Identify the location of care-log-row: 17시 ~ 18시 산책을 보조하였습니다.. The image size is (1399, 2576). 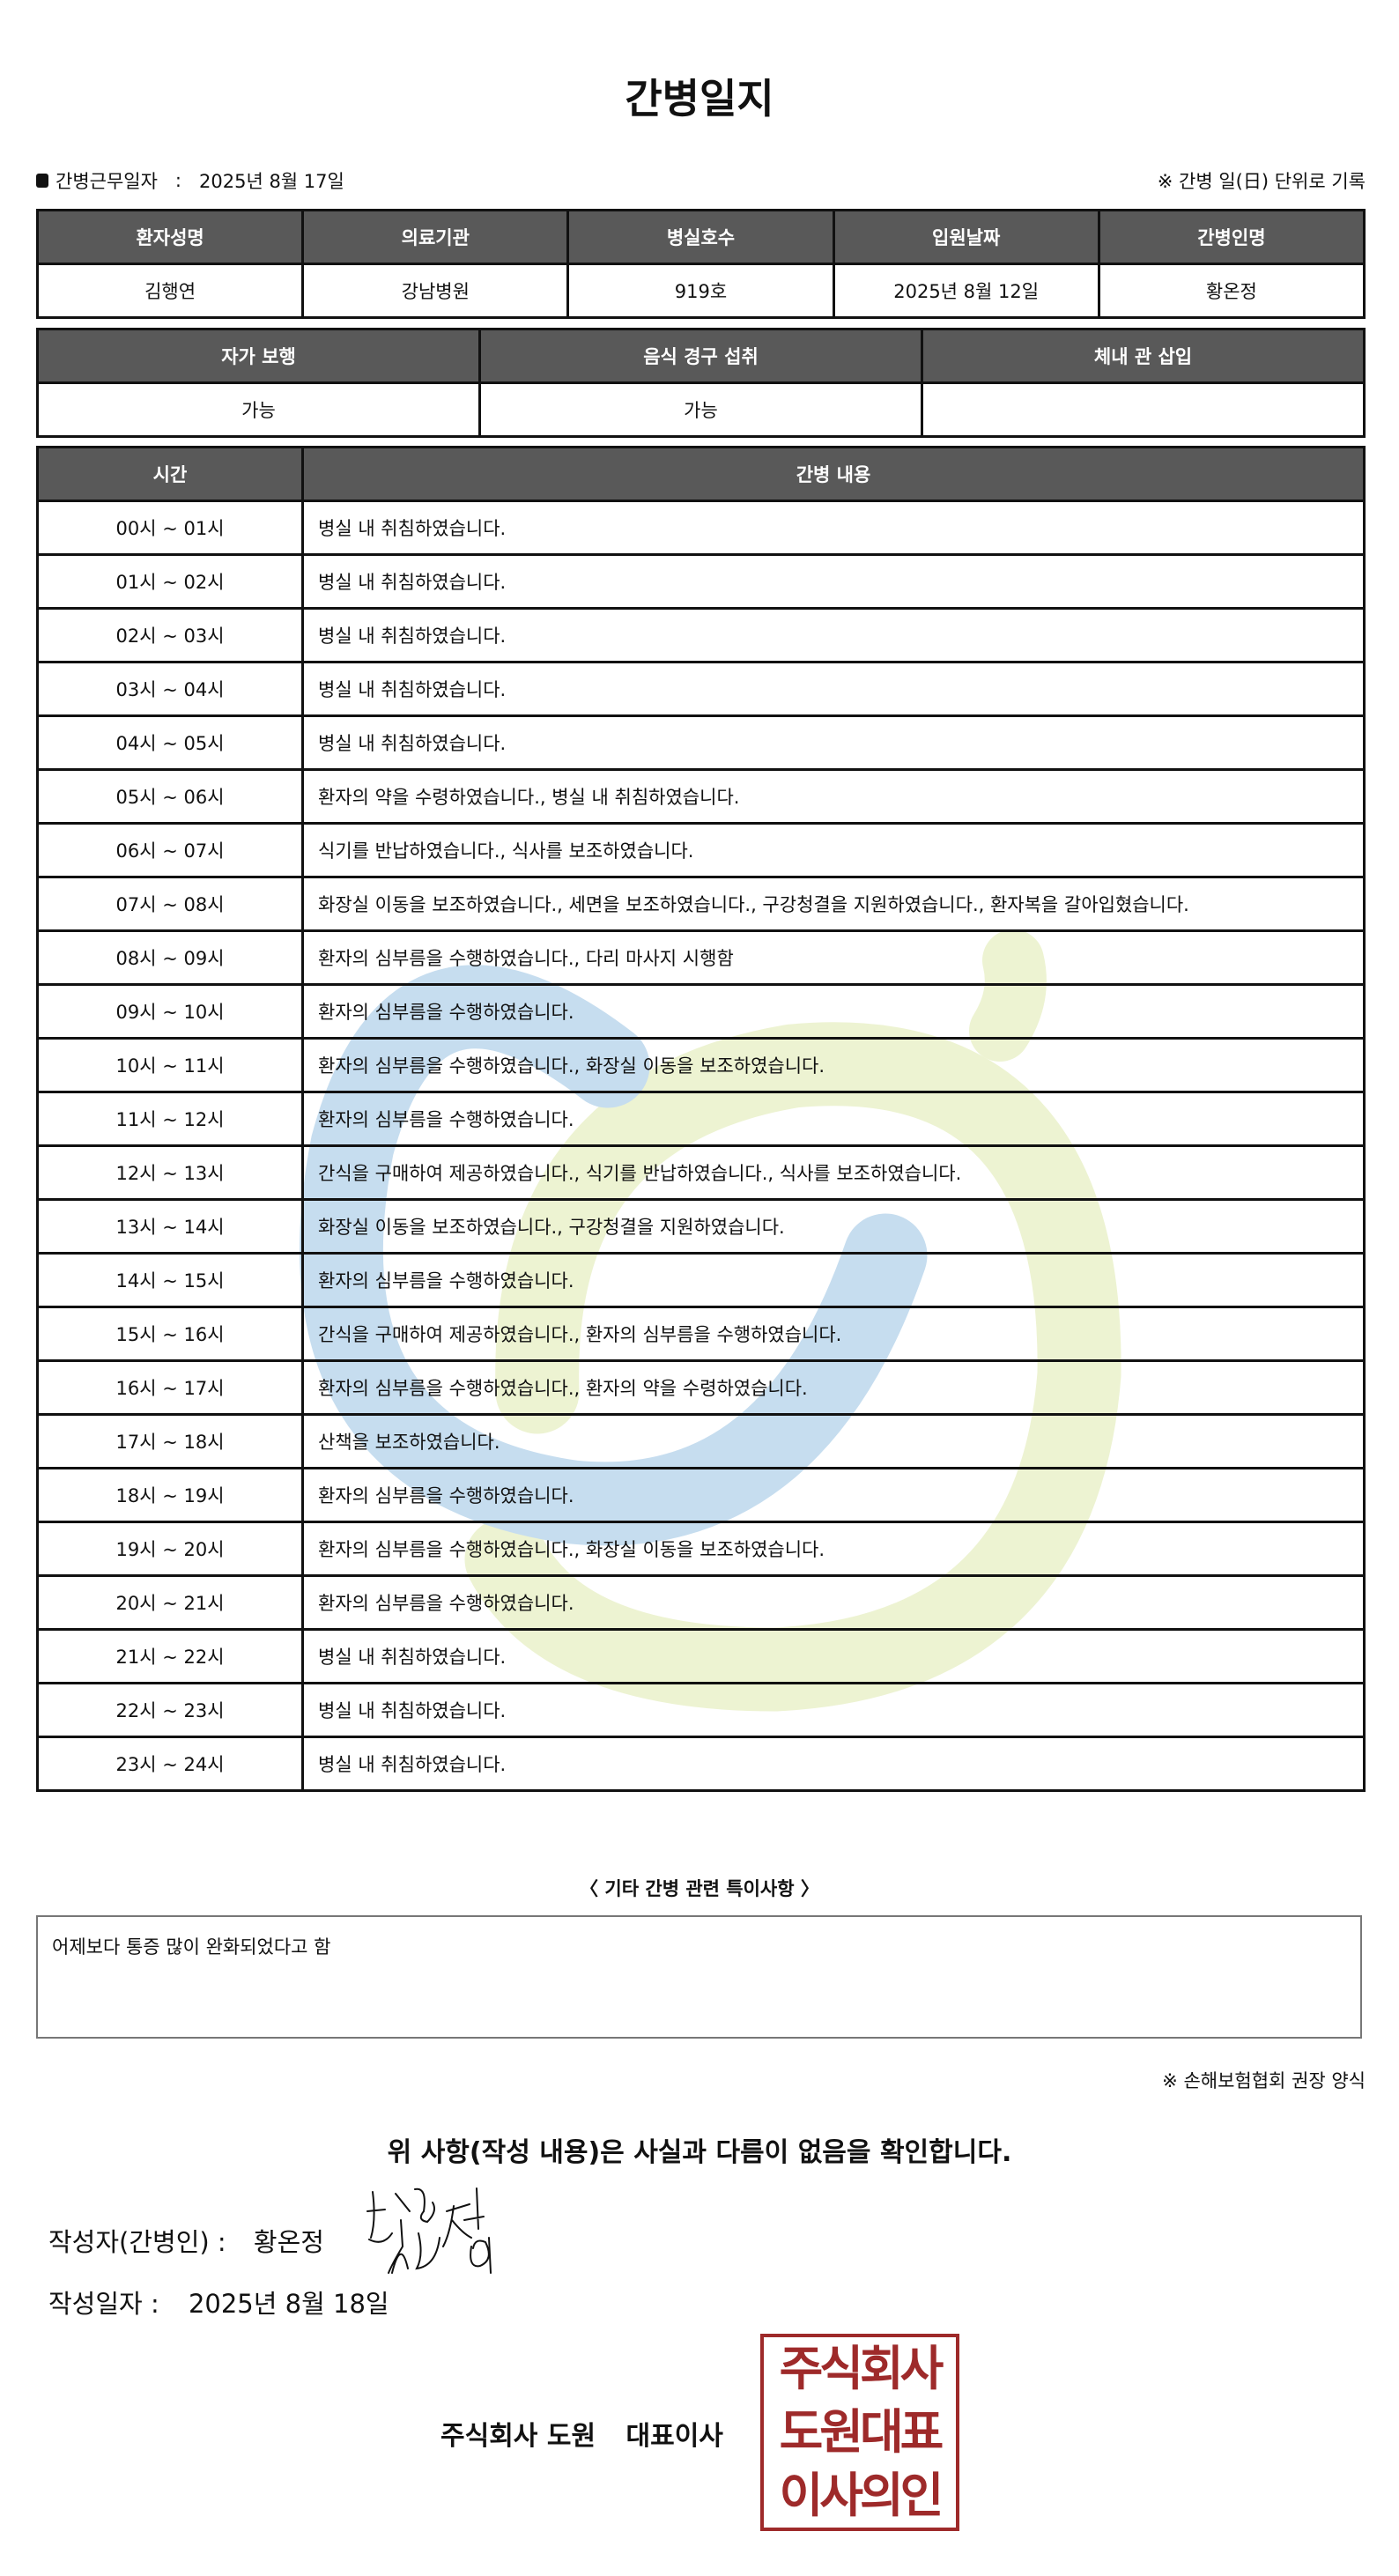
(701, 1441).